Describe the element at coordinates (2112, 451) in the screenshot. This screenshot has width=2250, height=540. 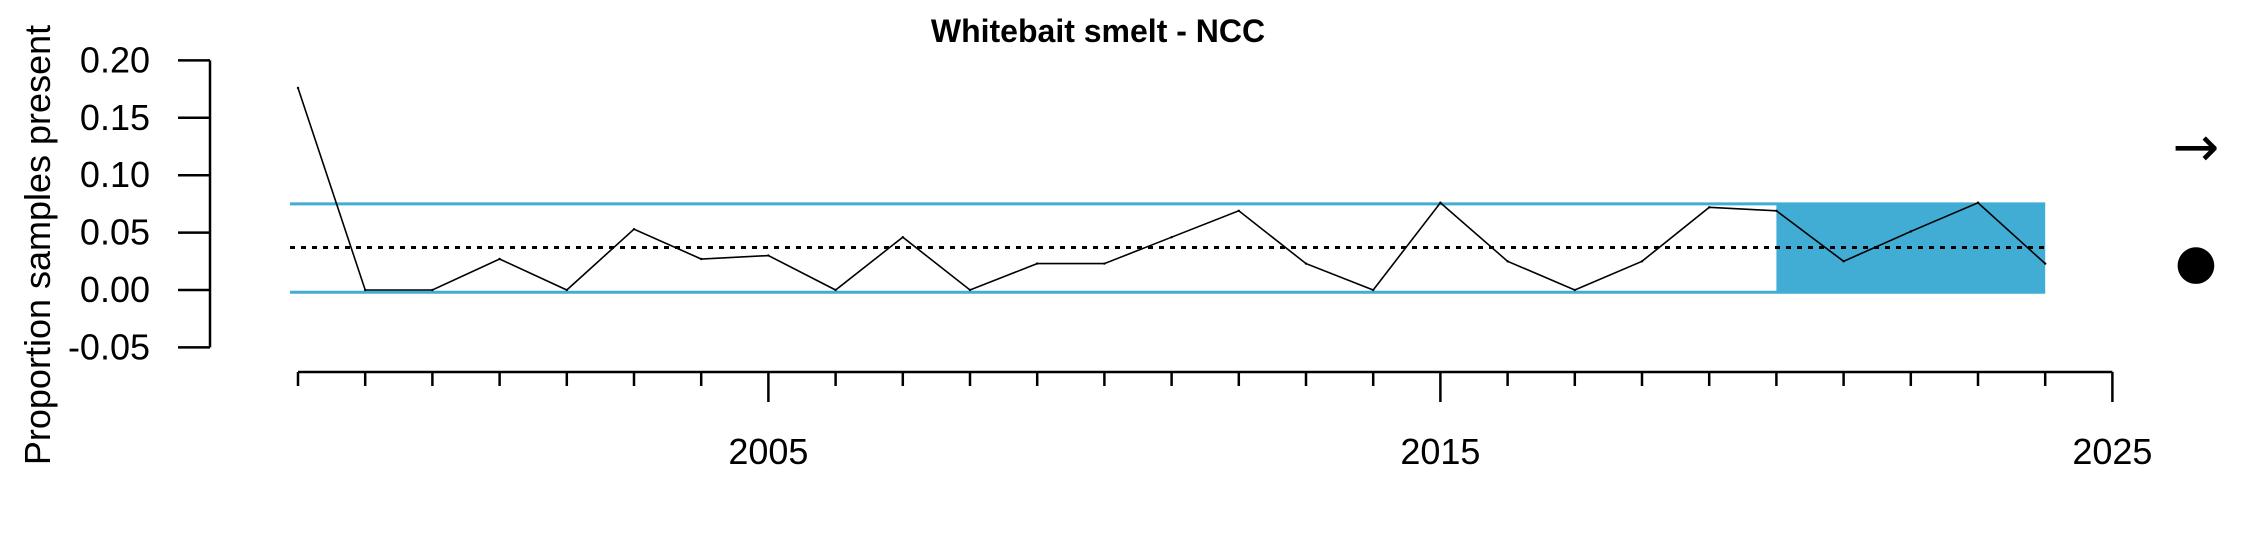
I see `x-tick-label: 2025` at that location.